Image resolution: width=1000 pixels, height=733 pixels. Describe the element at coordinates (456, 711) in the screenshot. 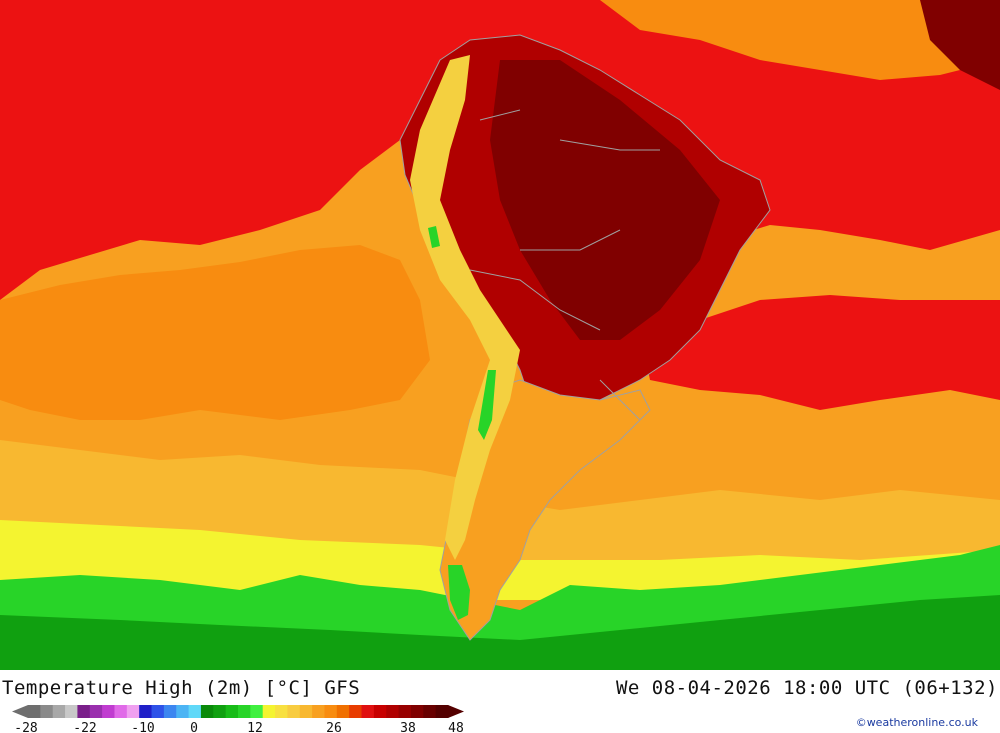

I see `legend-arrow-right` at that location.